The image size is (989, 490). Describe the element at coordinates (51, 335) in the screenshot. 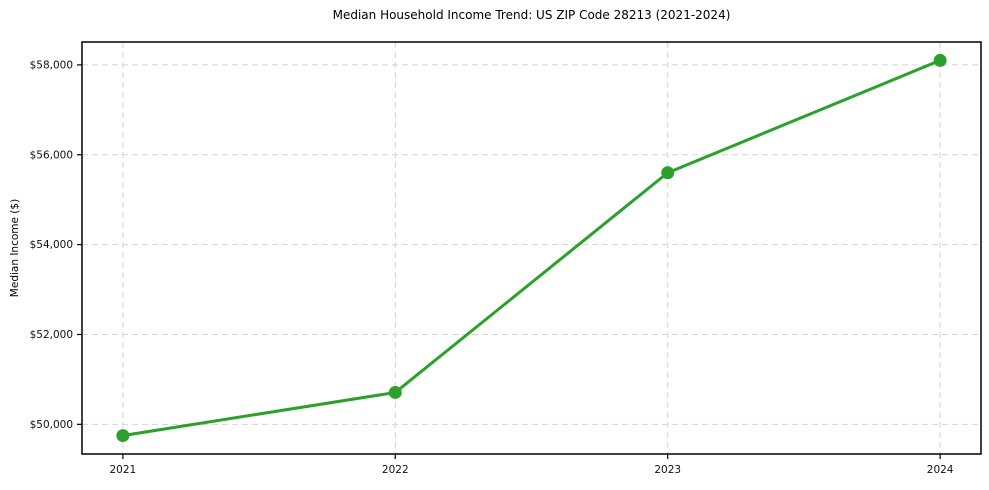

I see `y-tick-label: $52,000` at that location.